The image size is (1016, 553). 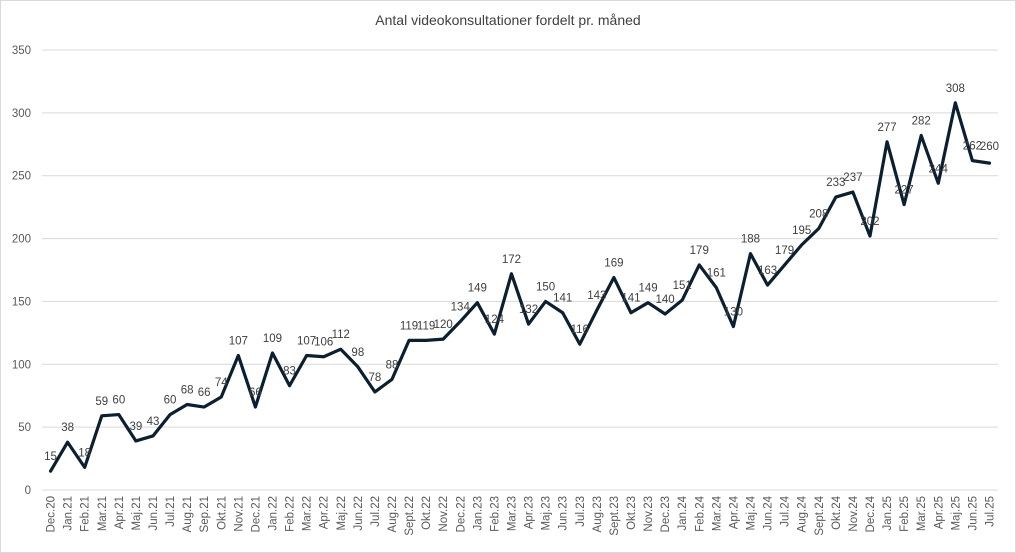 I want to click on x-tick-label: Apr.25, so click(x=939, y=512).